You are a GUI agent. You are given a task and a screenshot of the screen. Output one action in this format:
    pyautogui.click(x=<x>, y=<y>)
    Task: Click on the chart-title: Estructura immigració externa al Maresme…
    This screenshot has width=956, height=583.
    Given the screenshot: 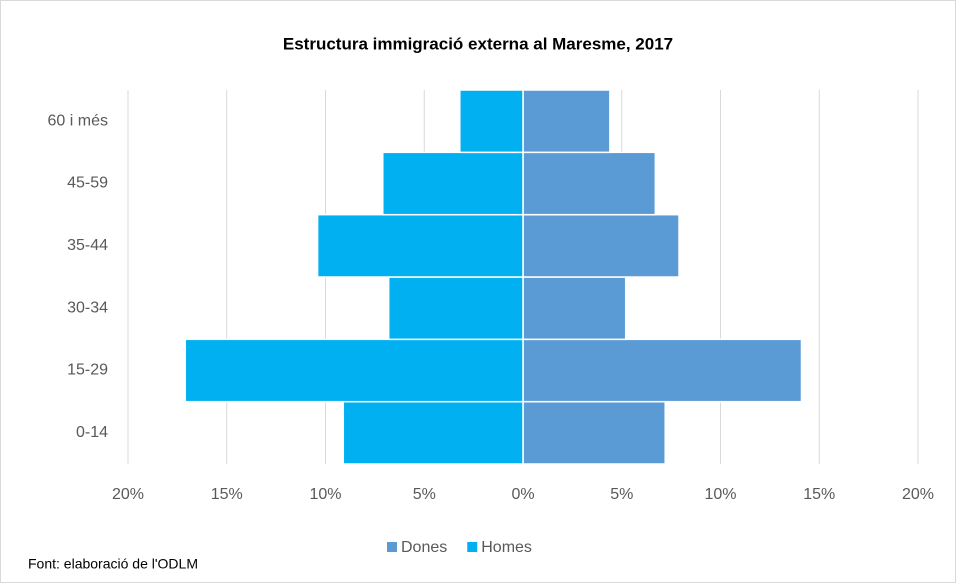 What is the action you would take?
    pyautogui.click(x=478, y=43)
    